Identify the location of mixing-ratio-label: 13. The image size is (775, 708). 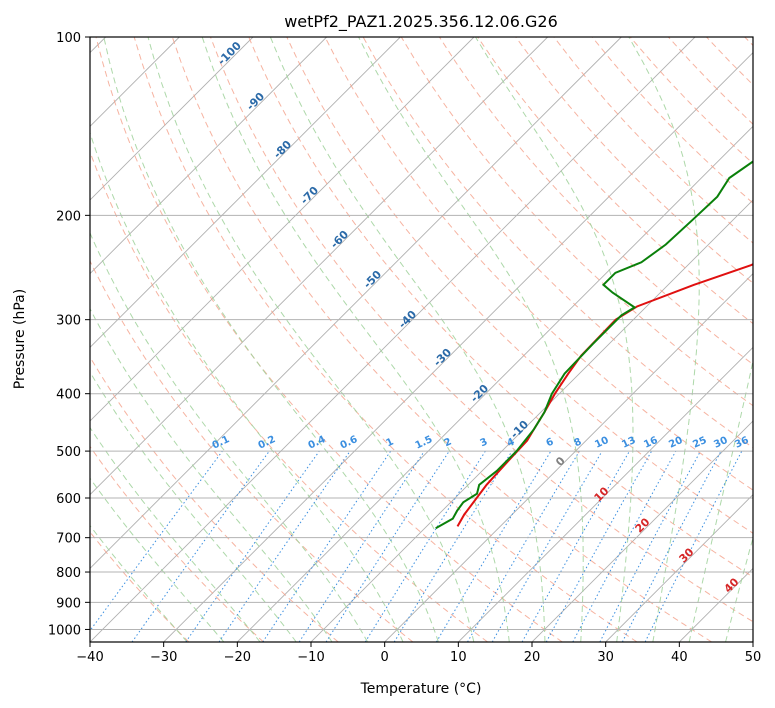
(628, 443).